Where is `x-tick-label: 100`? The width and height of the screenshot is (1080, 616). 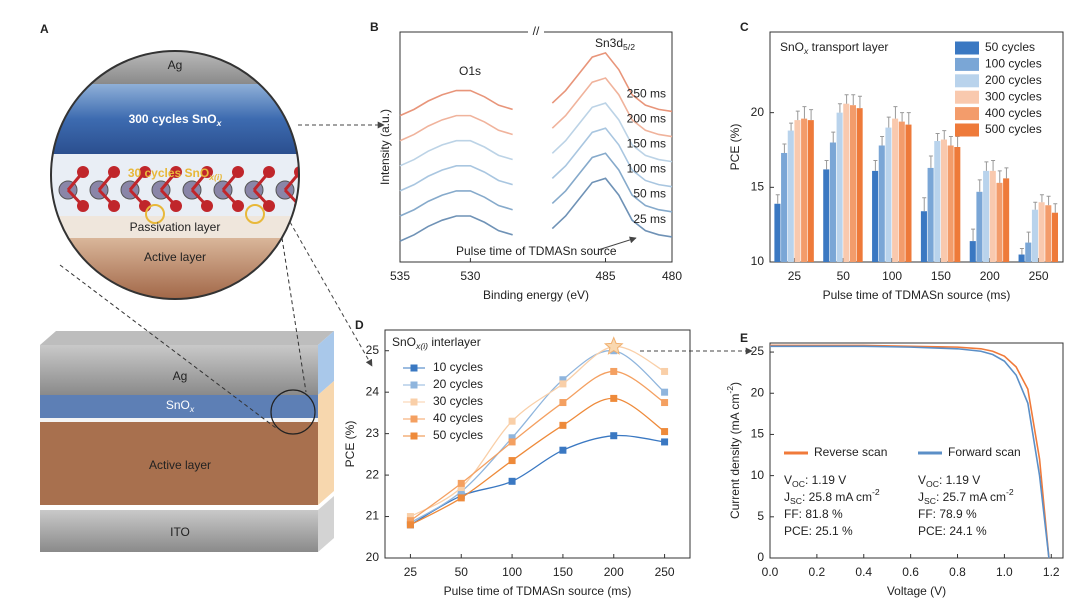
x-tick-label: 100 is located at coordinates (892, 276).